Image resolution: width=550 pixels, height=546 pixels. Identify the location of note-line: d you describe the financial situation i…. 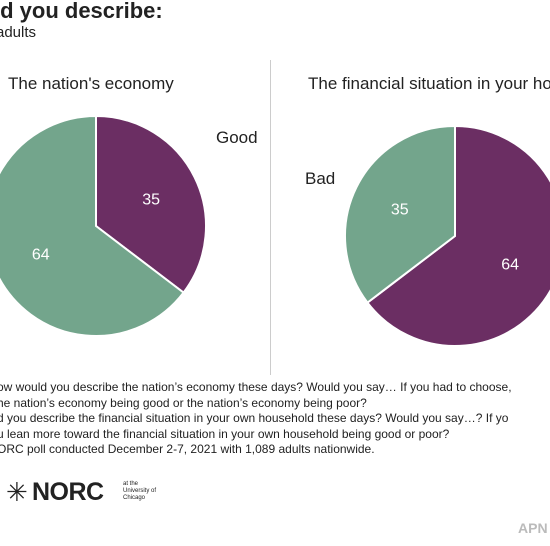
(254, 418).